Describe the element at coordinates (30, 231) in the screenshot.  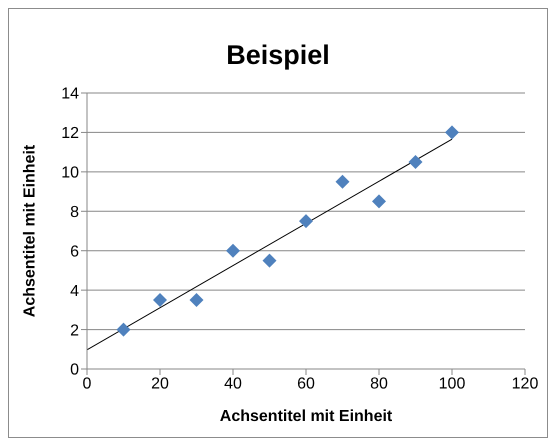
I see `y-axis-title: Achsentitel mit Einheit` at that location.